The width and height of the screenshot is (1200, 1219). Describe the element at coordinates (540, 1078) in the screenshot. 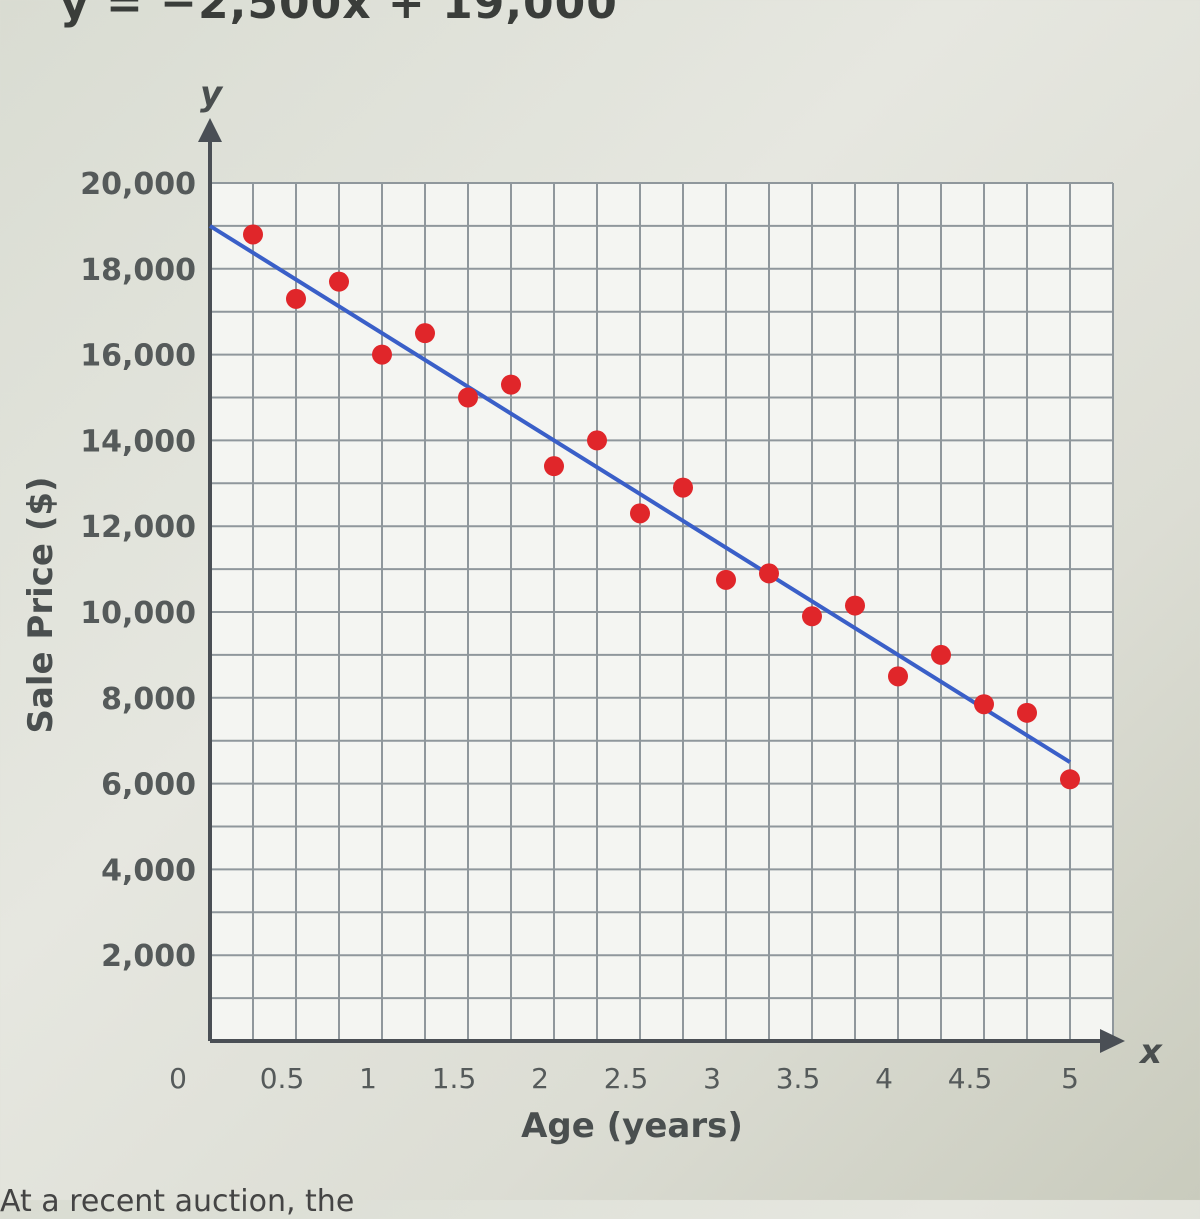

I see `x-tick-label: 2` at that location.